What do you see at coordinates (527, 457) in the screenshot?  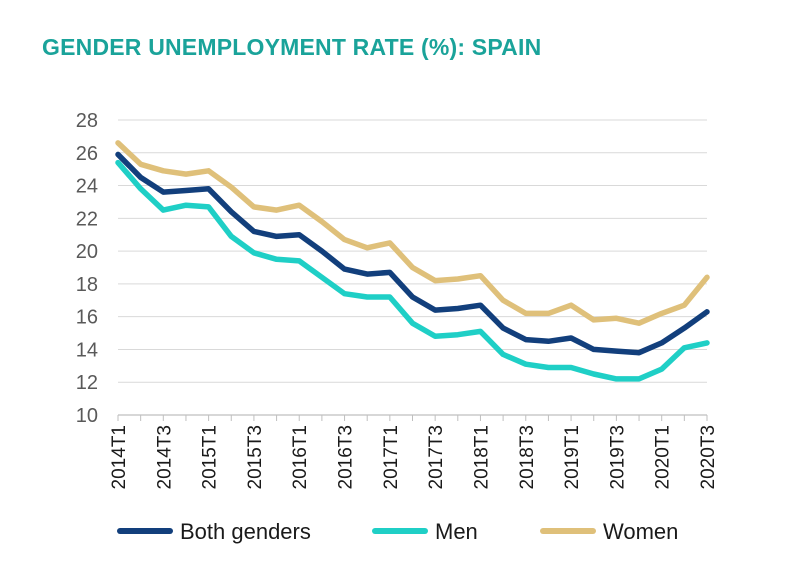 I see `x-tick-label-2018T3: 2018T3` at bounding box center [527, 457].